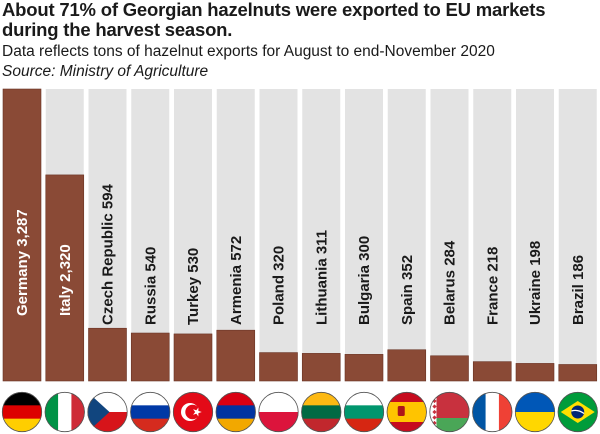  What do you see at coordinates (193, 357) in the screenshot?
I see `bar-turkey` at bounding box center [193, 357].